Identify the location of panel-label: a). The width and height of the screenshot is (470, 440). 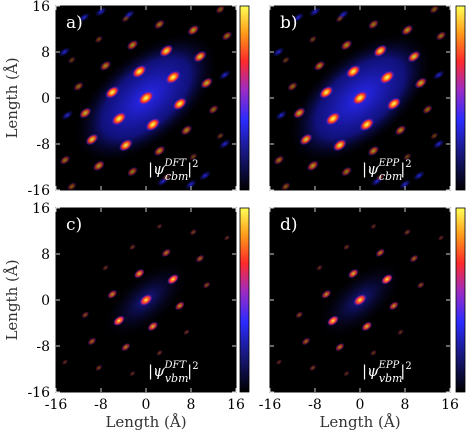
(74, 23).